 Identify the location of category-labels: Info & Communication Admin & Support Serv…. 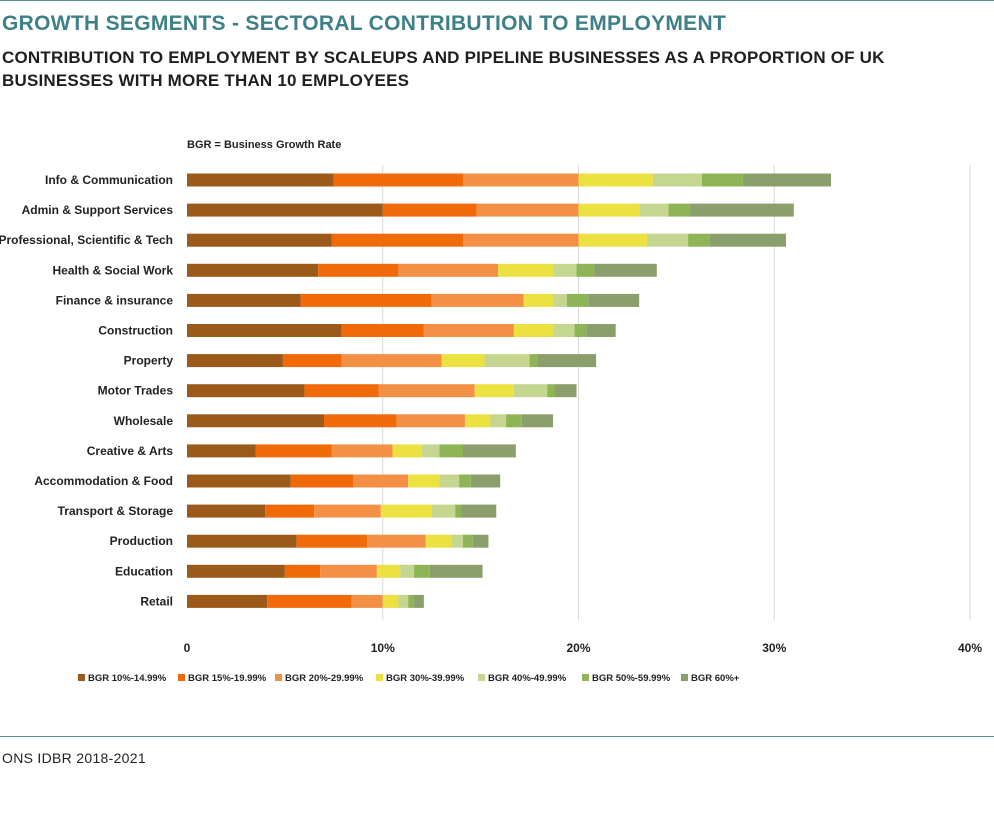
(86, 390).